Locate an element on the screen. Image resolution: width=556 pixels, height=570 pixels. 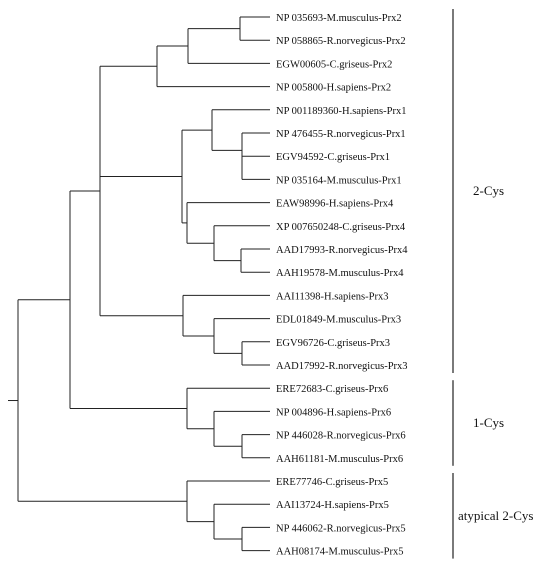
leaf-label: XP 007650248-C.griseus-Prx4 is located at coordinates (341, 227).